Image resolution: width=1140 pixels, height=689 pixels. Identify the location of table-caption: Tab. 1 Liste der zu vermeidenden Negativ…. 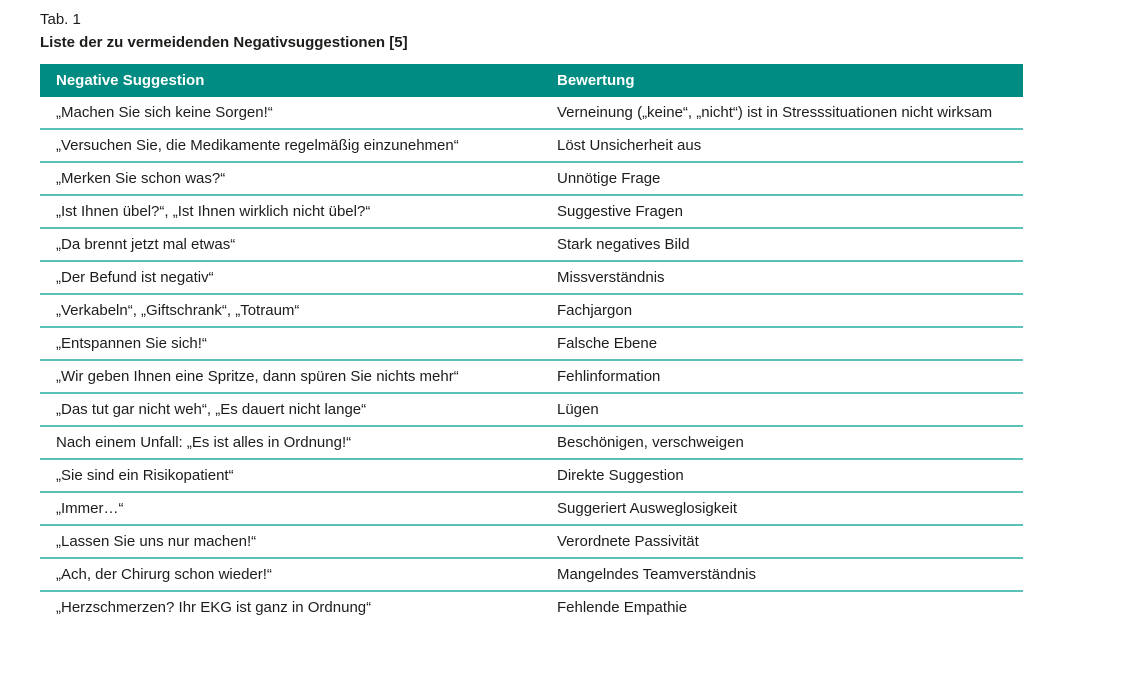
(531, 31).